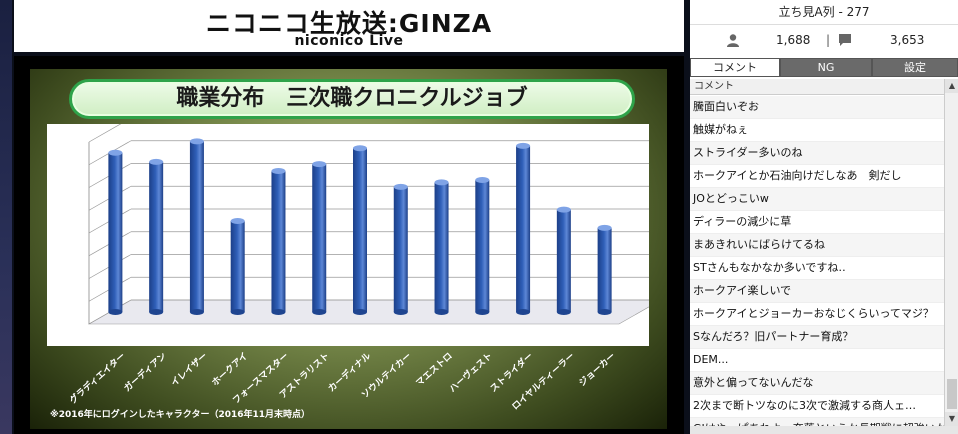 The height and width of the screenshot is (434, 958). What do you see at coordinates (824, 12) in the screenshot?
I see `stream-title: 立ち見A列 - 277` at bounding box center [824, 12].